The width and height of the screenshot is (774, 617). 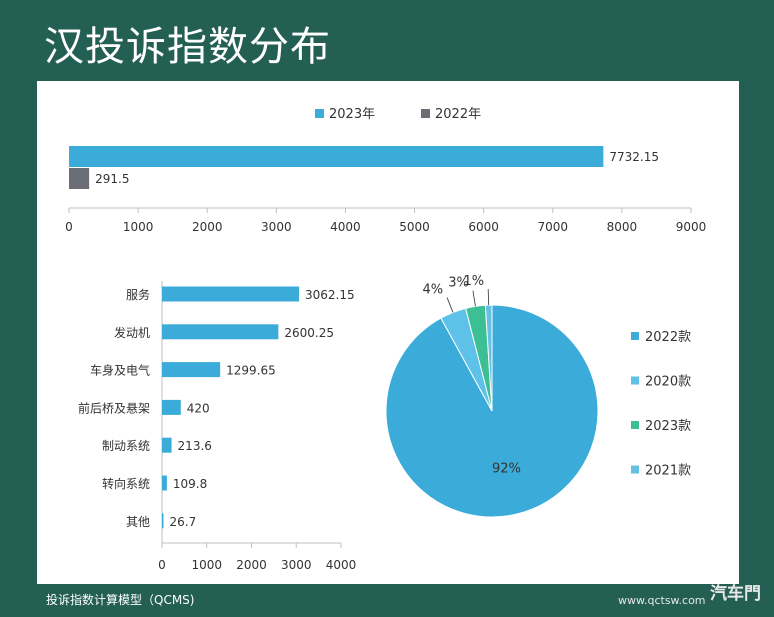 I want to click on watermark: www.qctsw.com 汽车門, so click(x=692, y=597).